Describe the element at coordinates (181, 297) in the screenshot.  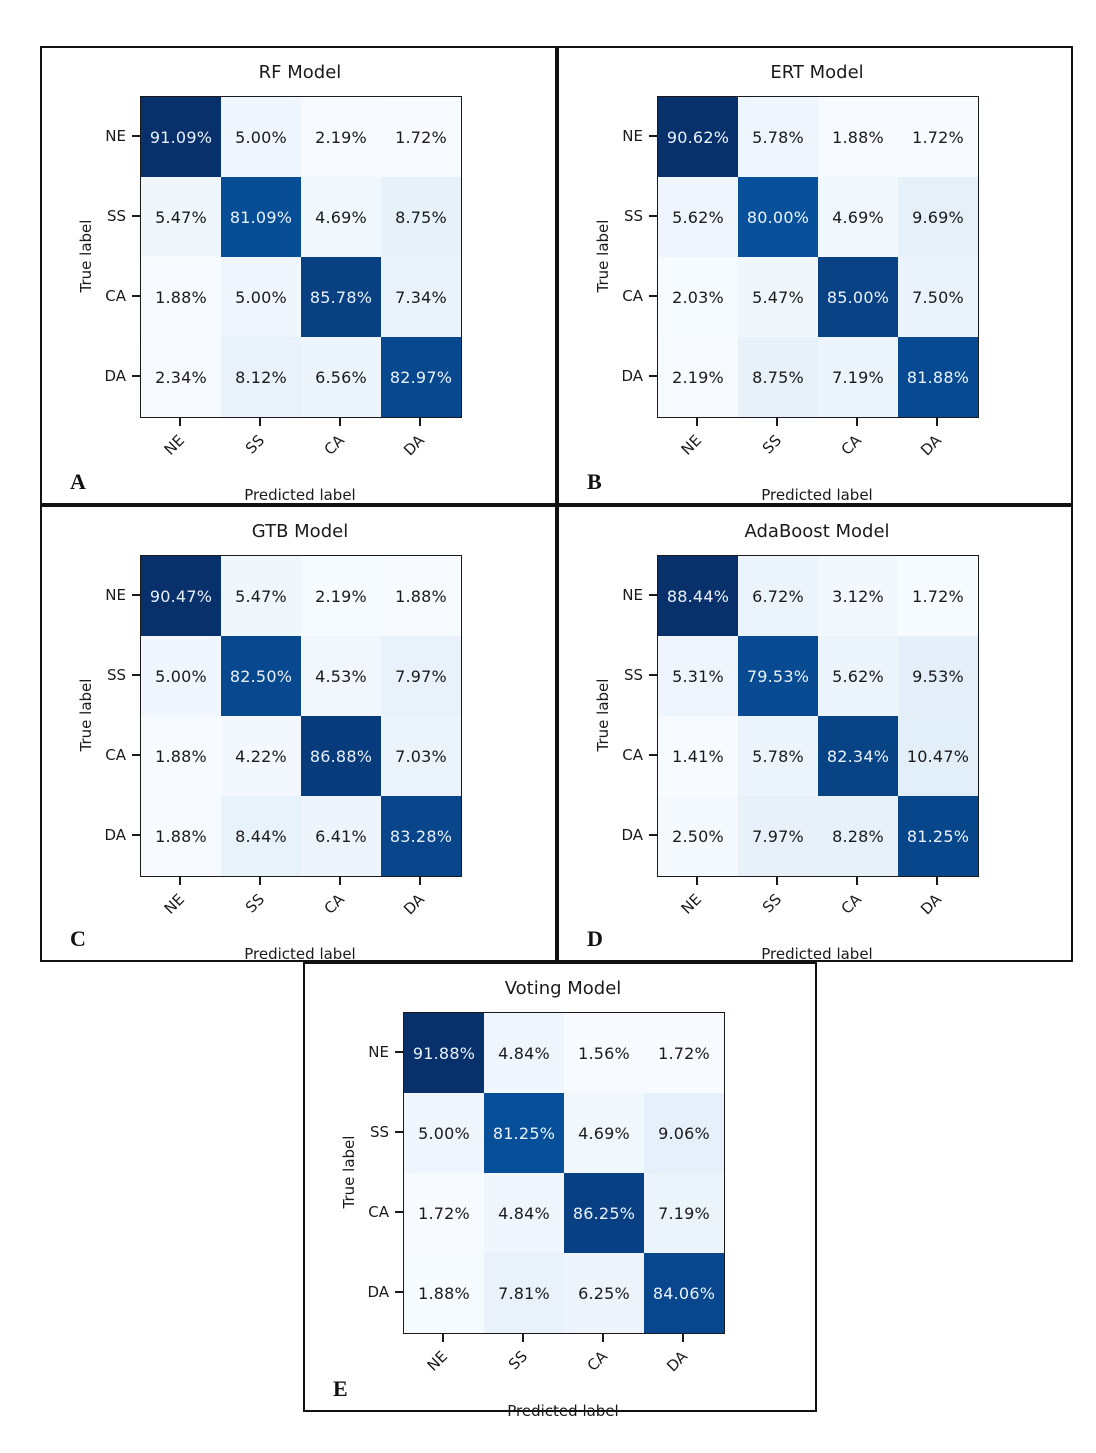
I see `matrix-cell: 1.88%` at that location.